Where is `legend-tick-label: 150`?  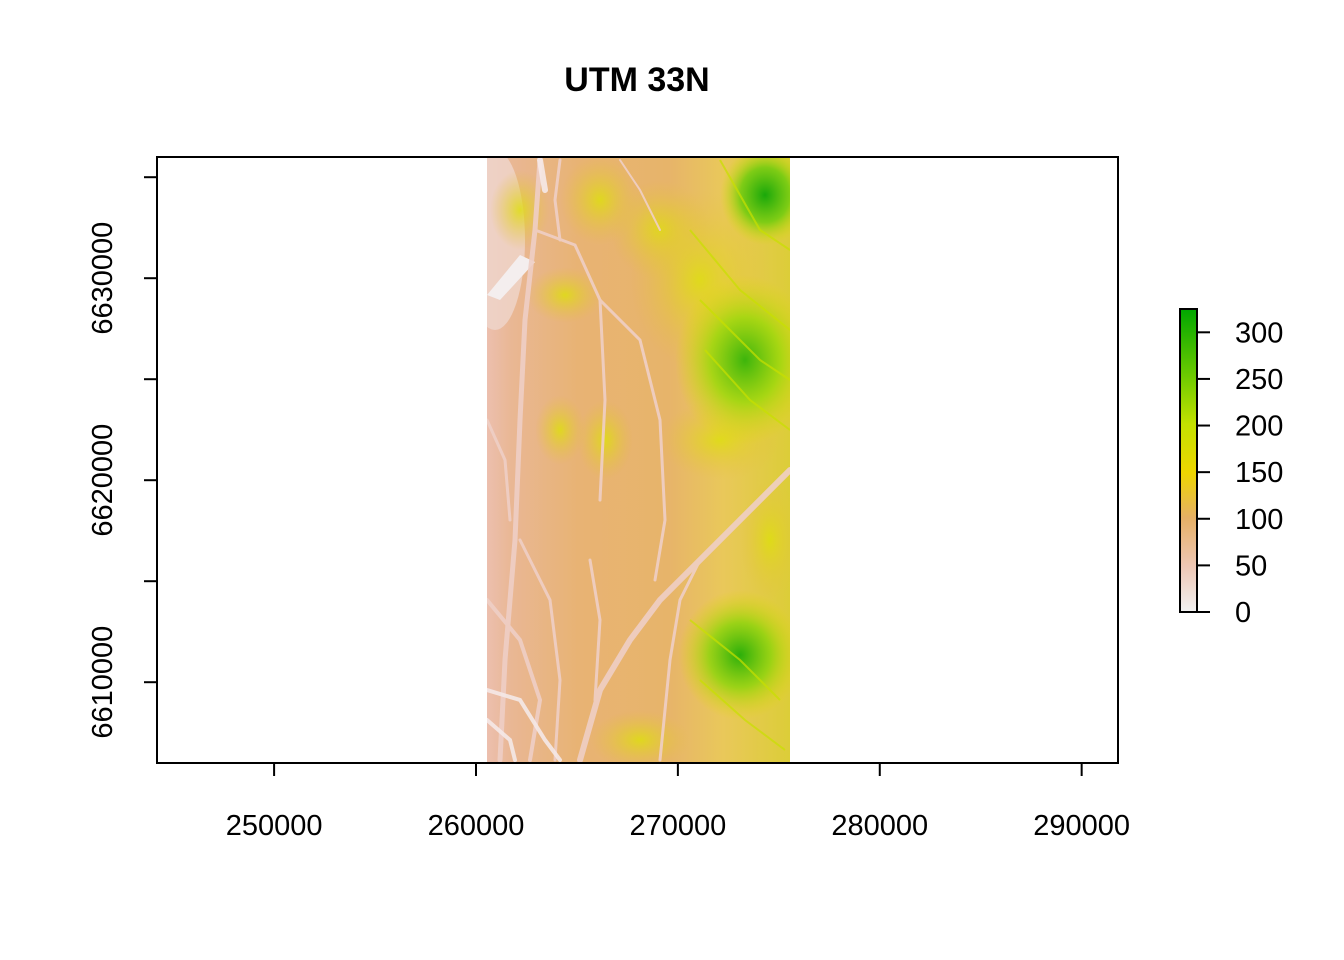 legend-tick-label: 150 is located at coordinates (1259, 473).